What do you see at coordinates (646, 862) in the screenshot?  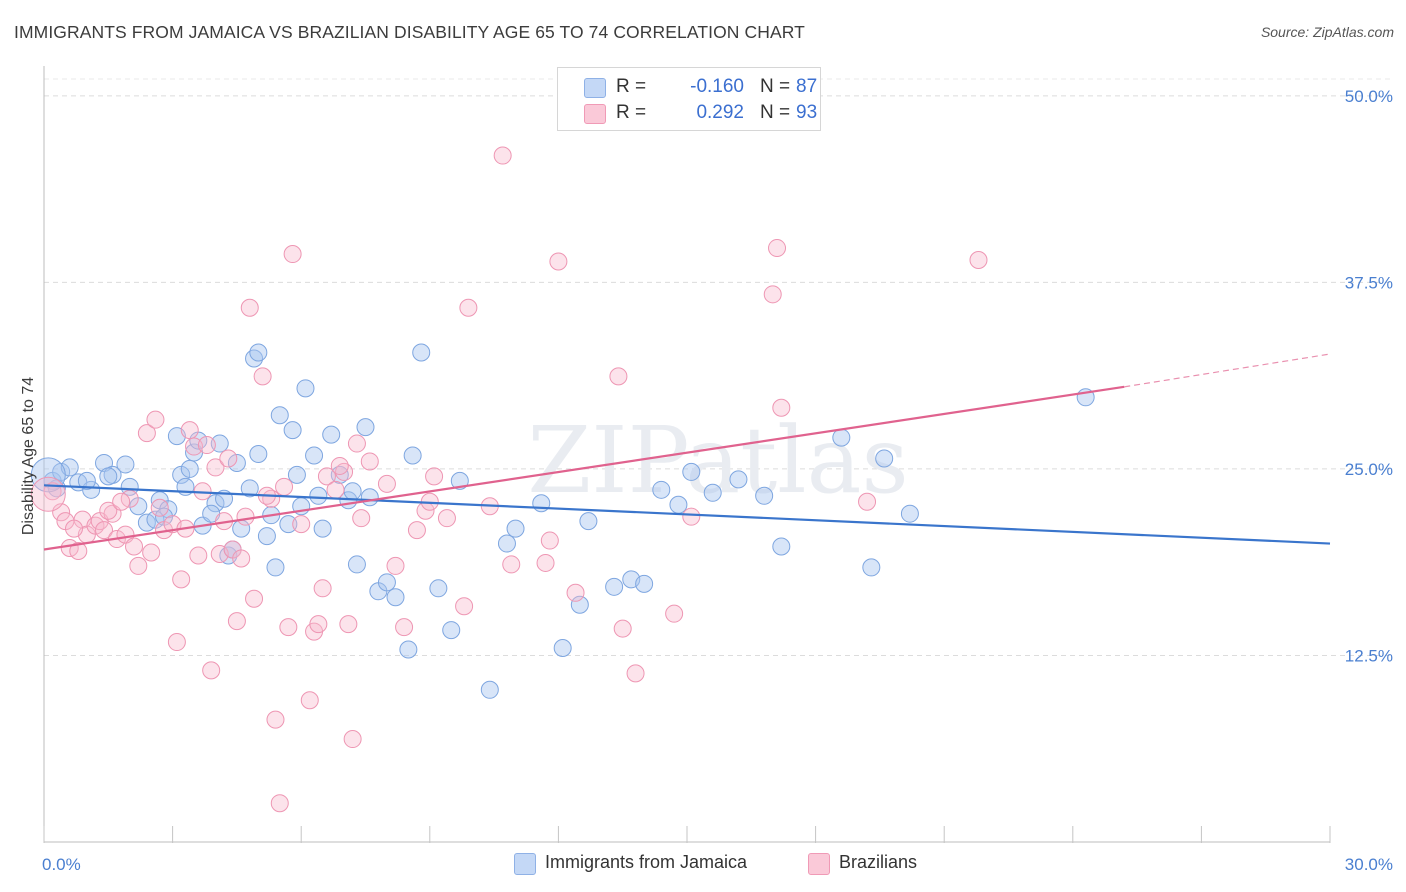 I see `legend-label: Immigrants from Jamaica` at bounding box center [646, 862].